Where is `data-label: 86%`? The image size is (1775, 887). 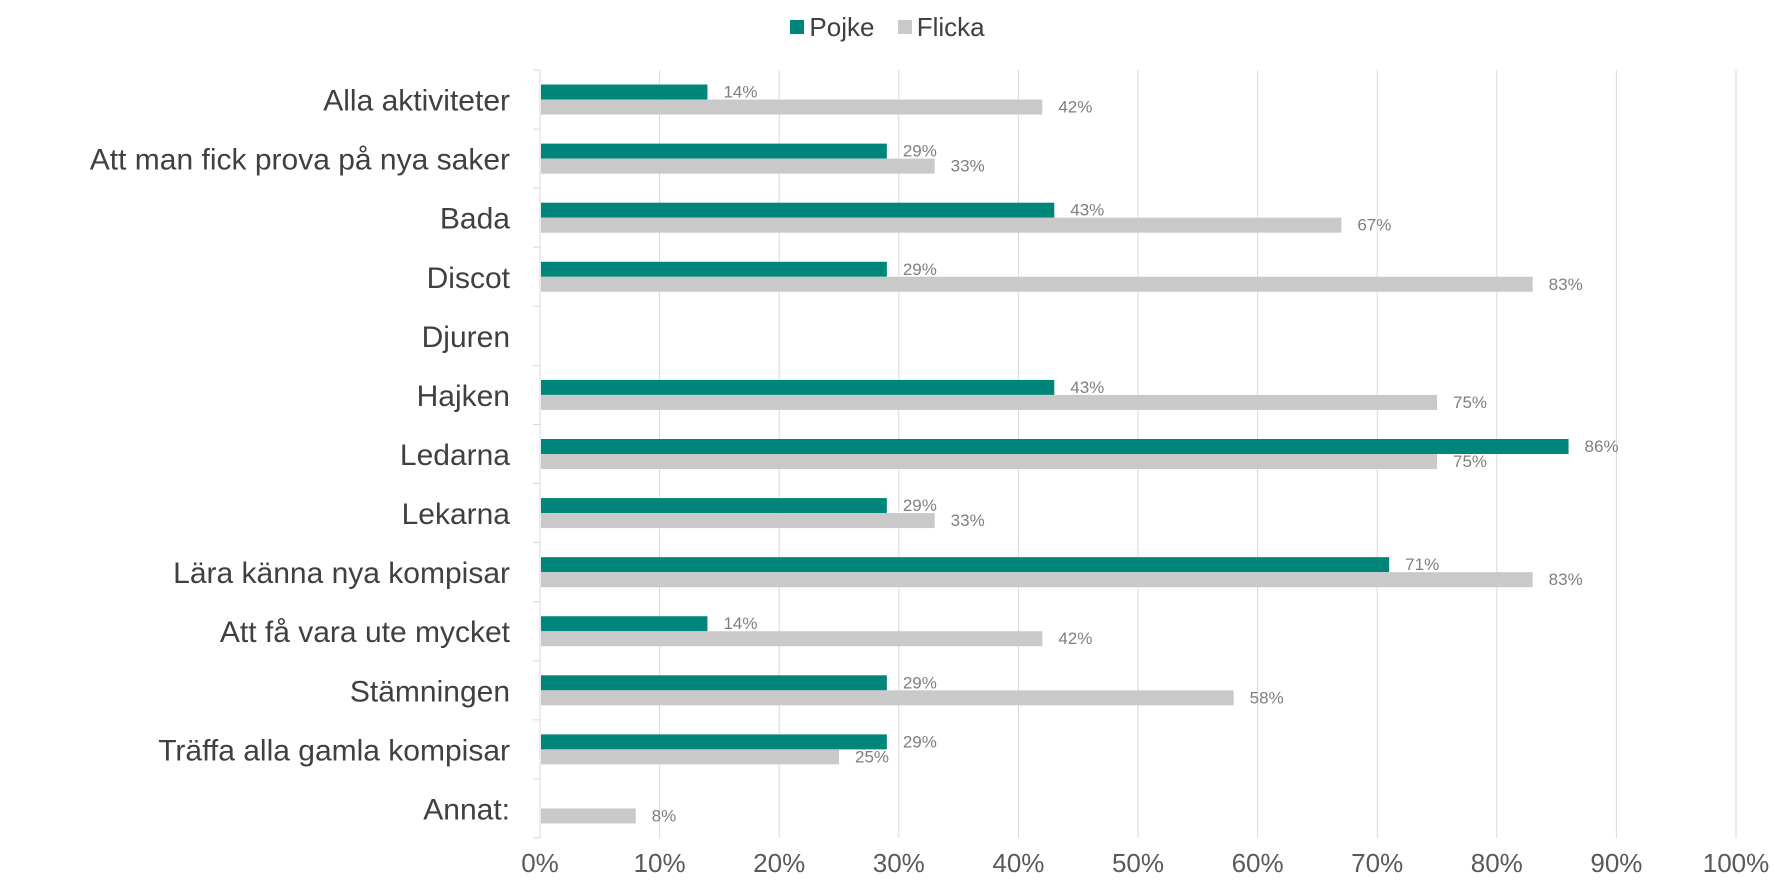
data-label: 86% is located at coordinates (1602, 446).